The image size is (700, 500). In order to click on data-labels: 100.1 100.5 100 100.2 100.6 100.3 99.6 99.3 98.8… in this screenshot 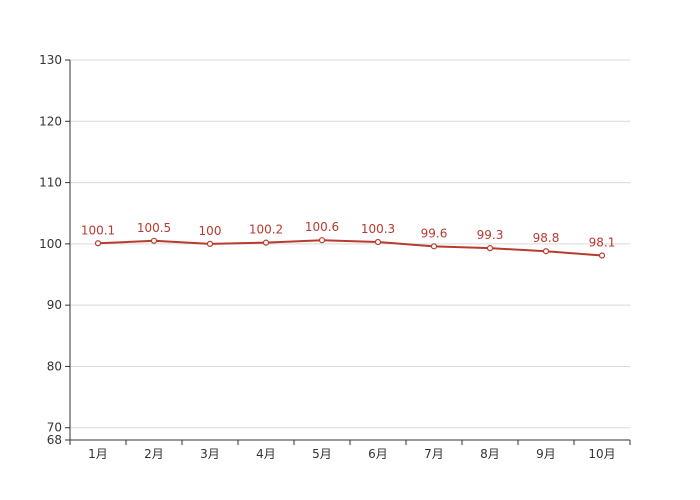, I will do `click(348, 234)`.